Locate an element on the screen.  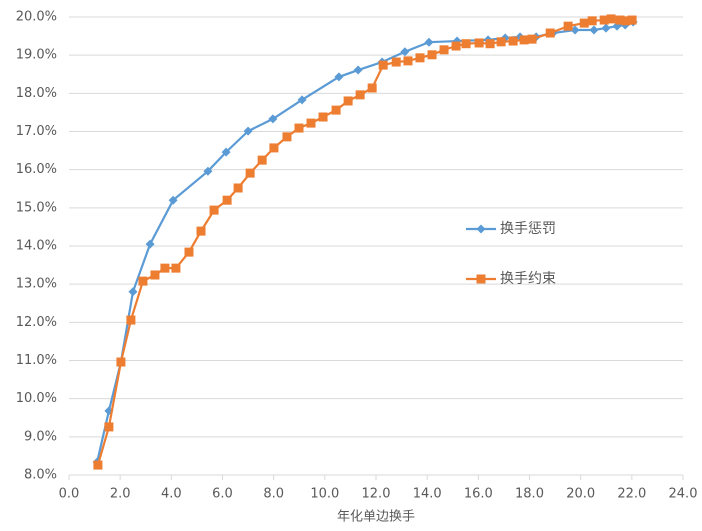
x-tick-label: 10.0 is located at coordinates (324, 494).